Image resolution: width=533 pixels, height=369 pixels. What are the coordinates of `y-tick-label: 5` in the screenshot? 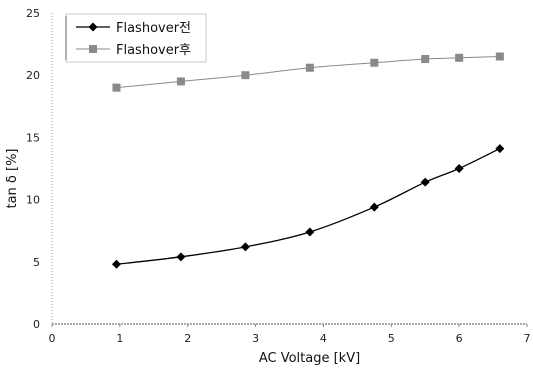 It's located at (36, 262).